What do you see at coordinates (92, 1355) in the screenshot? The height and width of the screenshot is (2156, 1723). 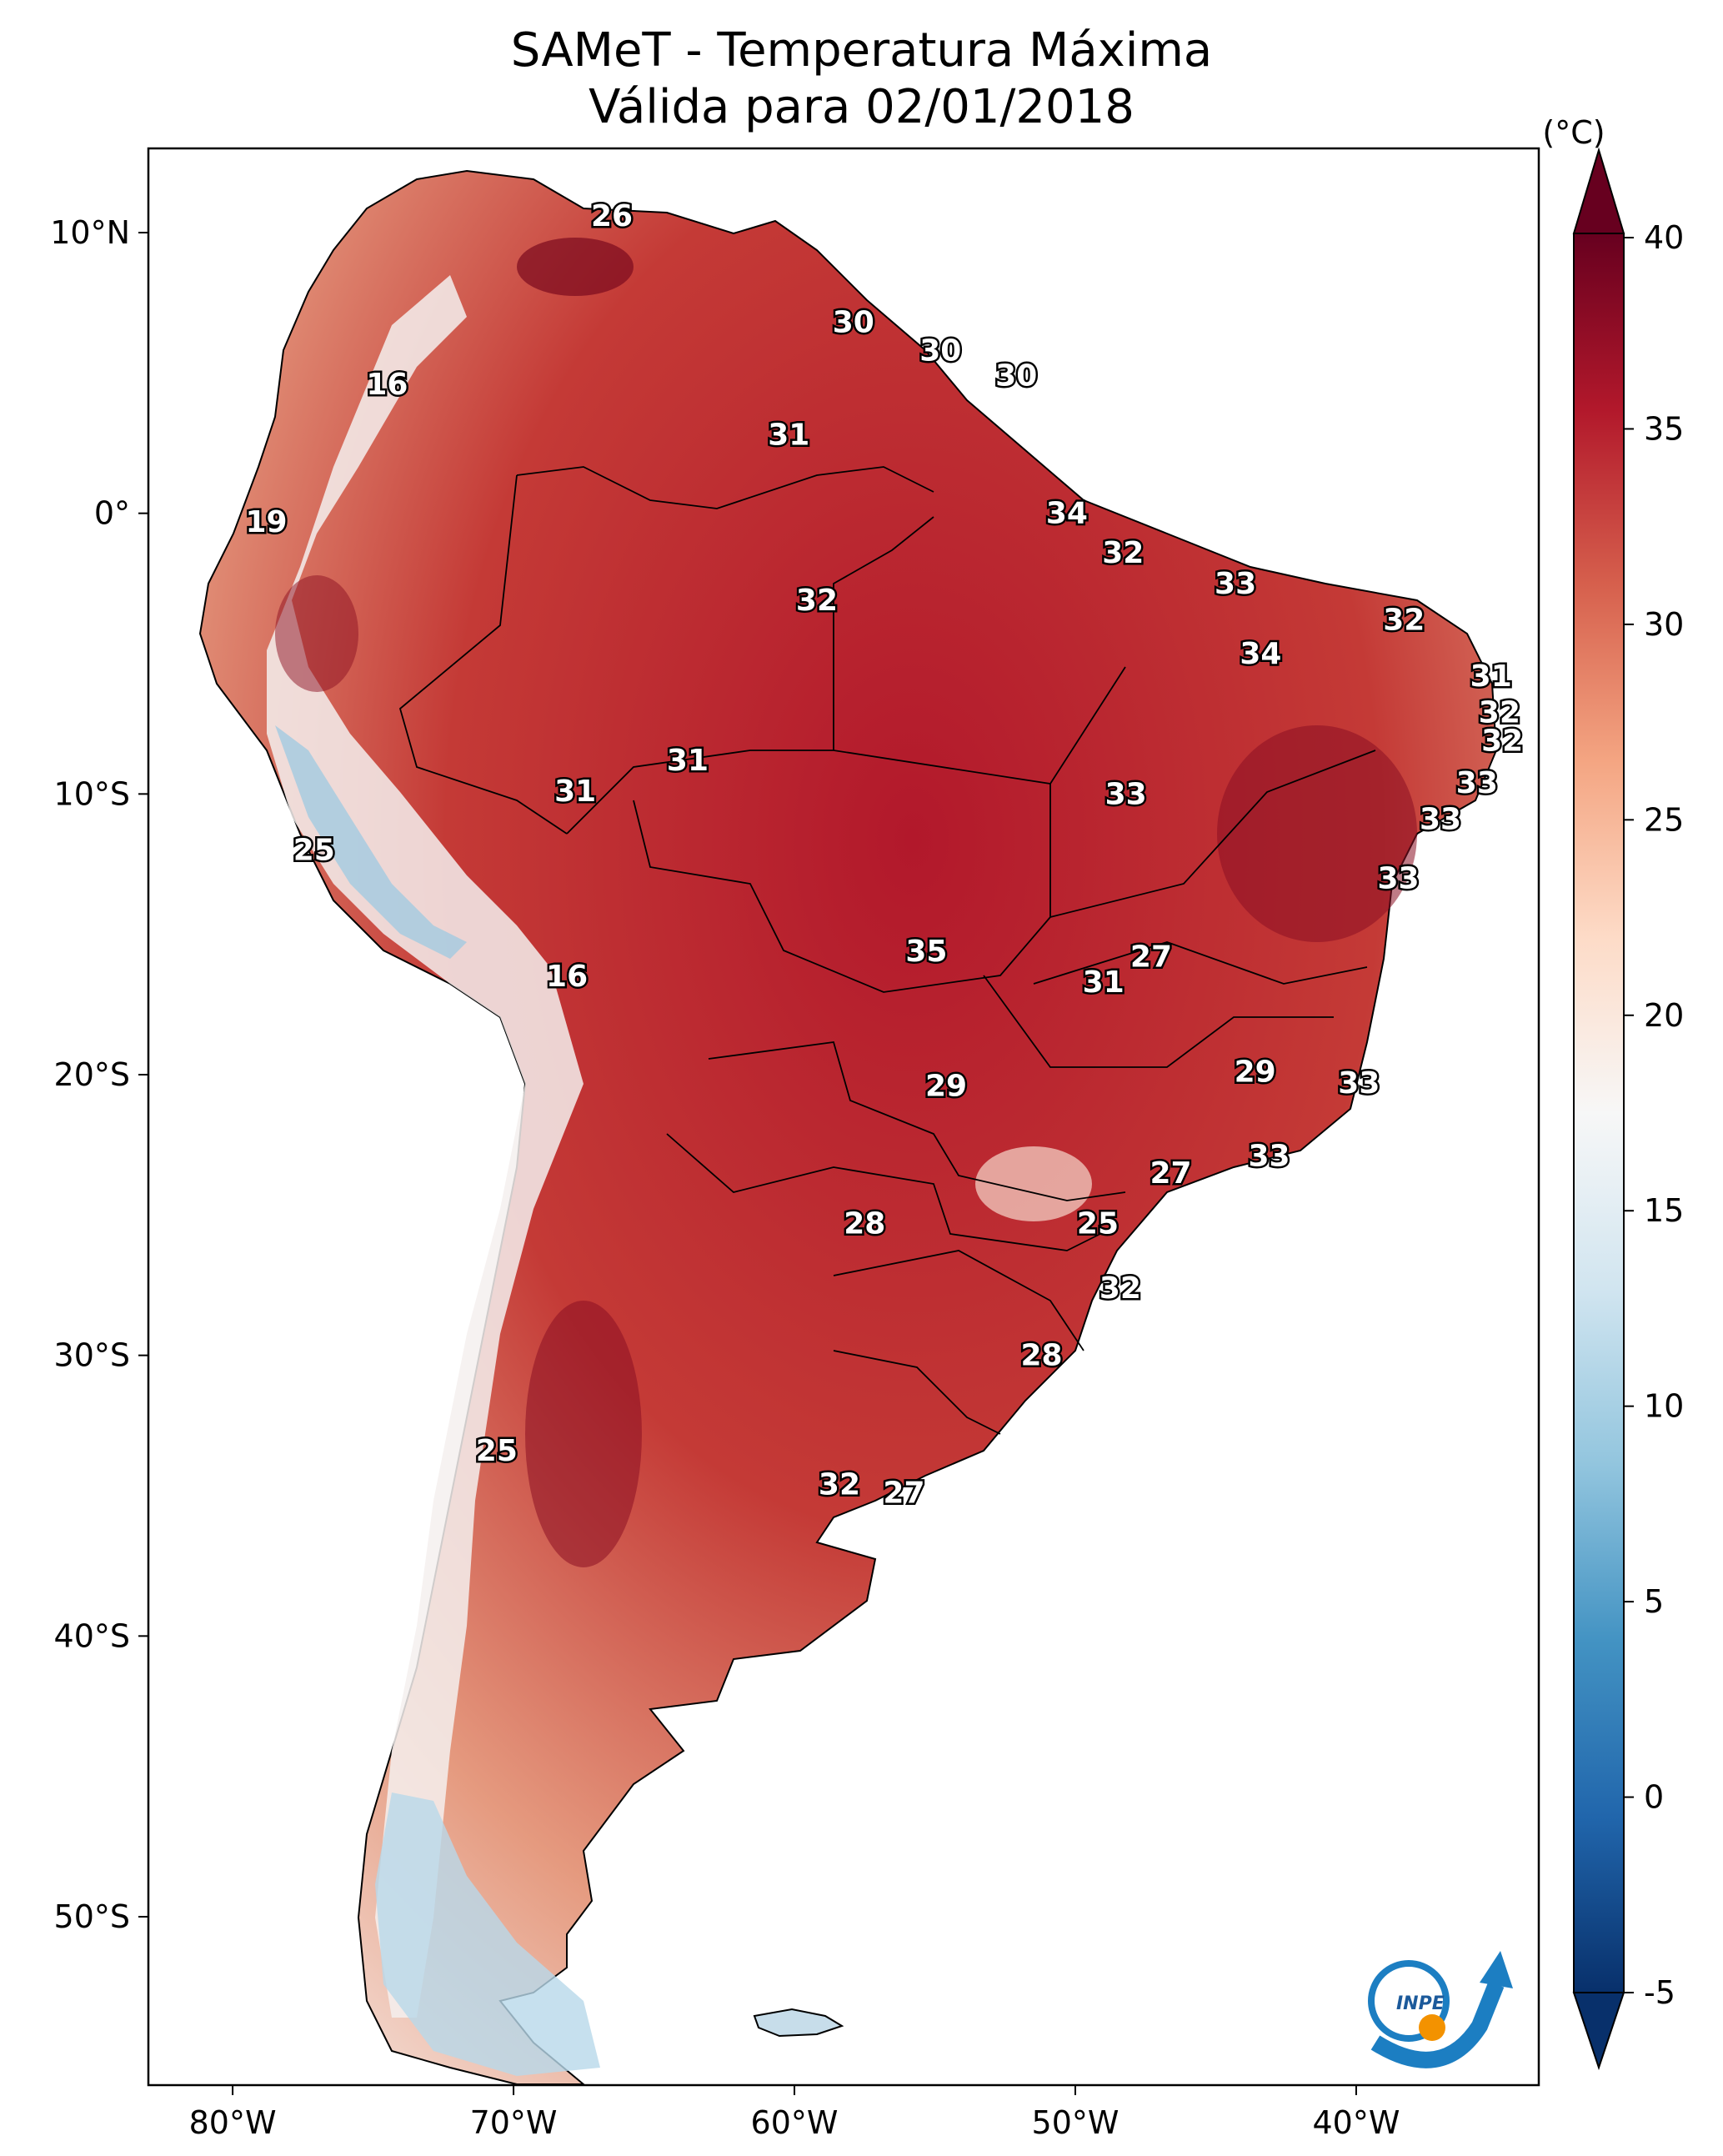 I see `lat-tick-label: 30°S` at bounding box center [92, 1355].